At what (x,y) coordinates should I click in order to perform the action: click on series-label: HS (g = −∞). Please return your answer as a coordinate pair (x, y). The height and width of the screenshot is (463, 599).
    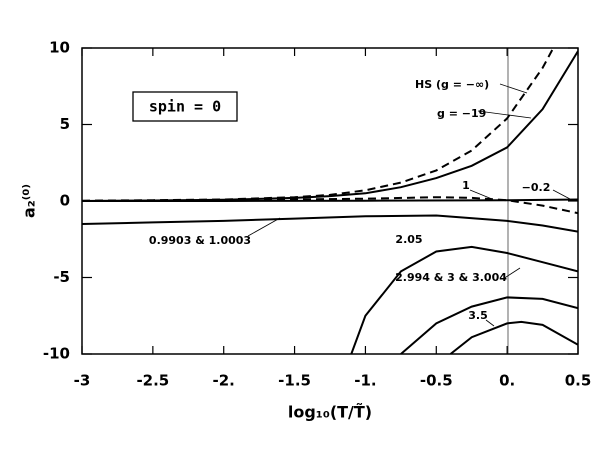
    Looking at the image, I should click on (452, 84).